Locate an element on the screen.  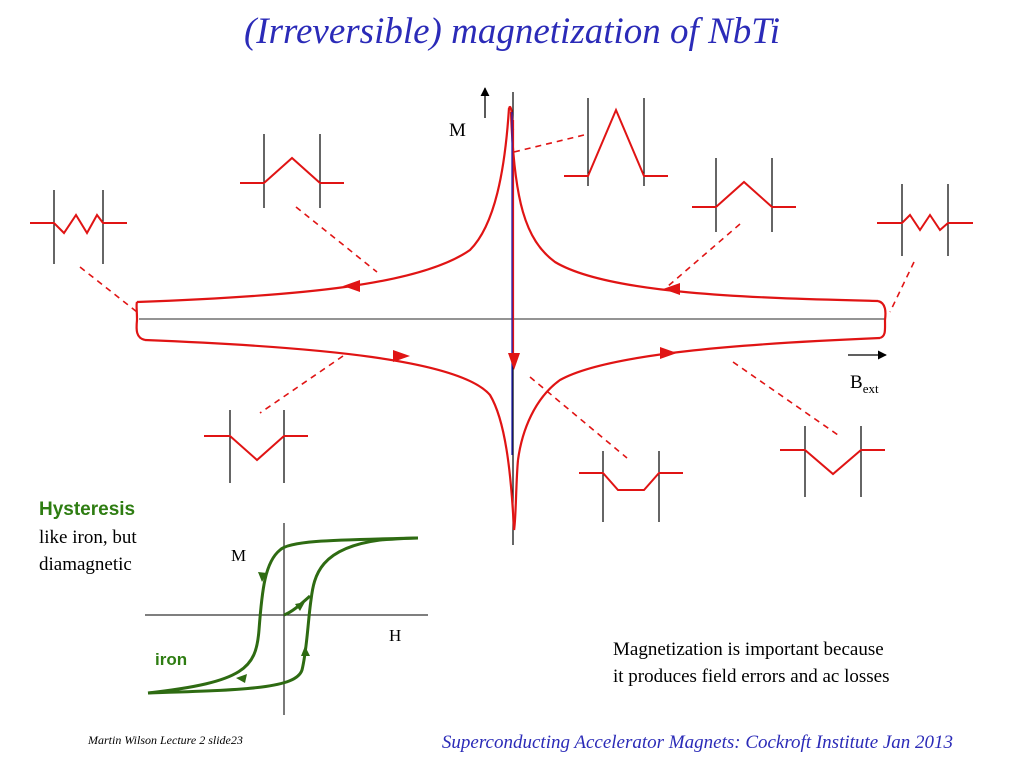
leader-lower-center is located at coordinates (578, 417).